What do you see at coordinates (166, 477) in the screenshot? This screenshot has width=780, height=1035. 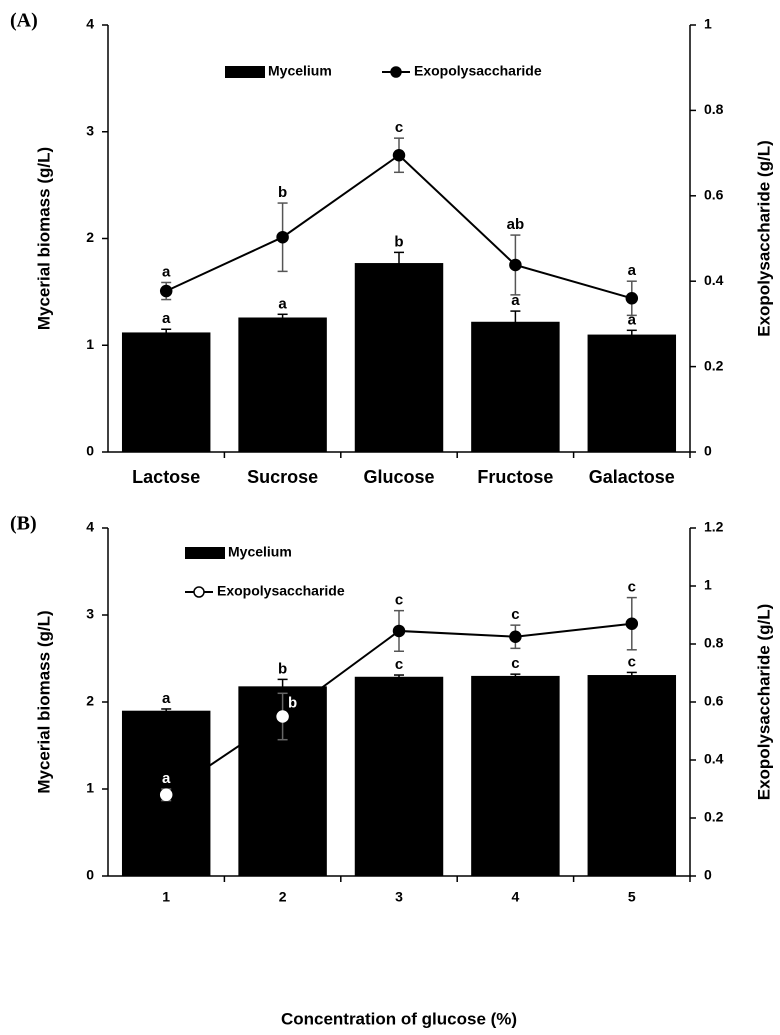 I see `x-tick-label: Lactose` at bounding box center [166, 477].